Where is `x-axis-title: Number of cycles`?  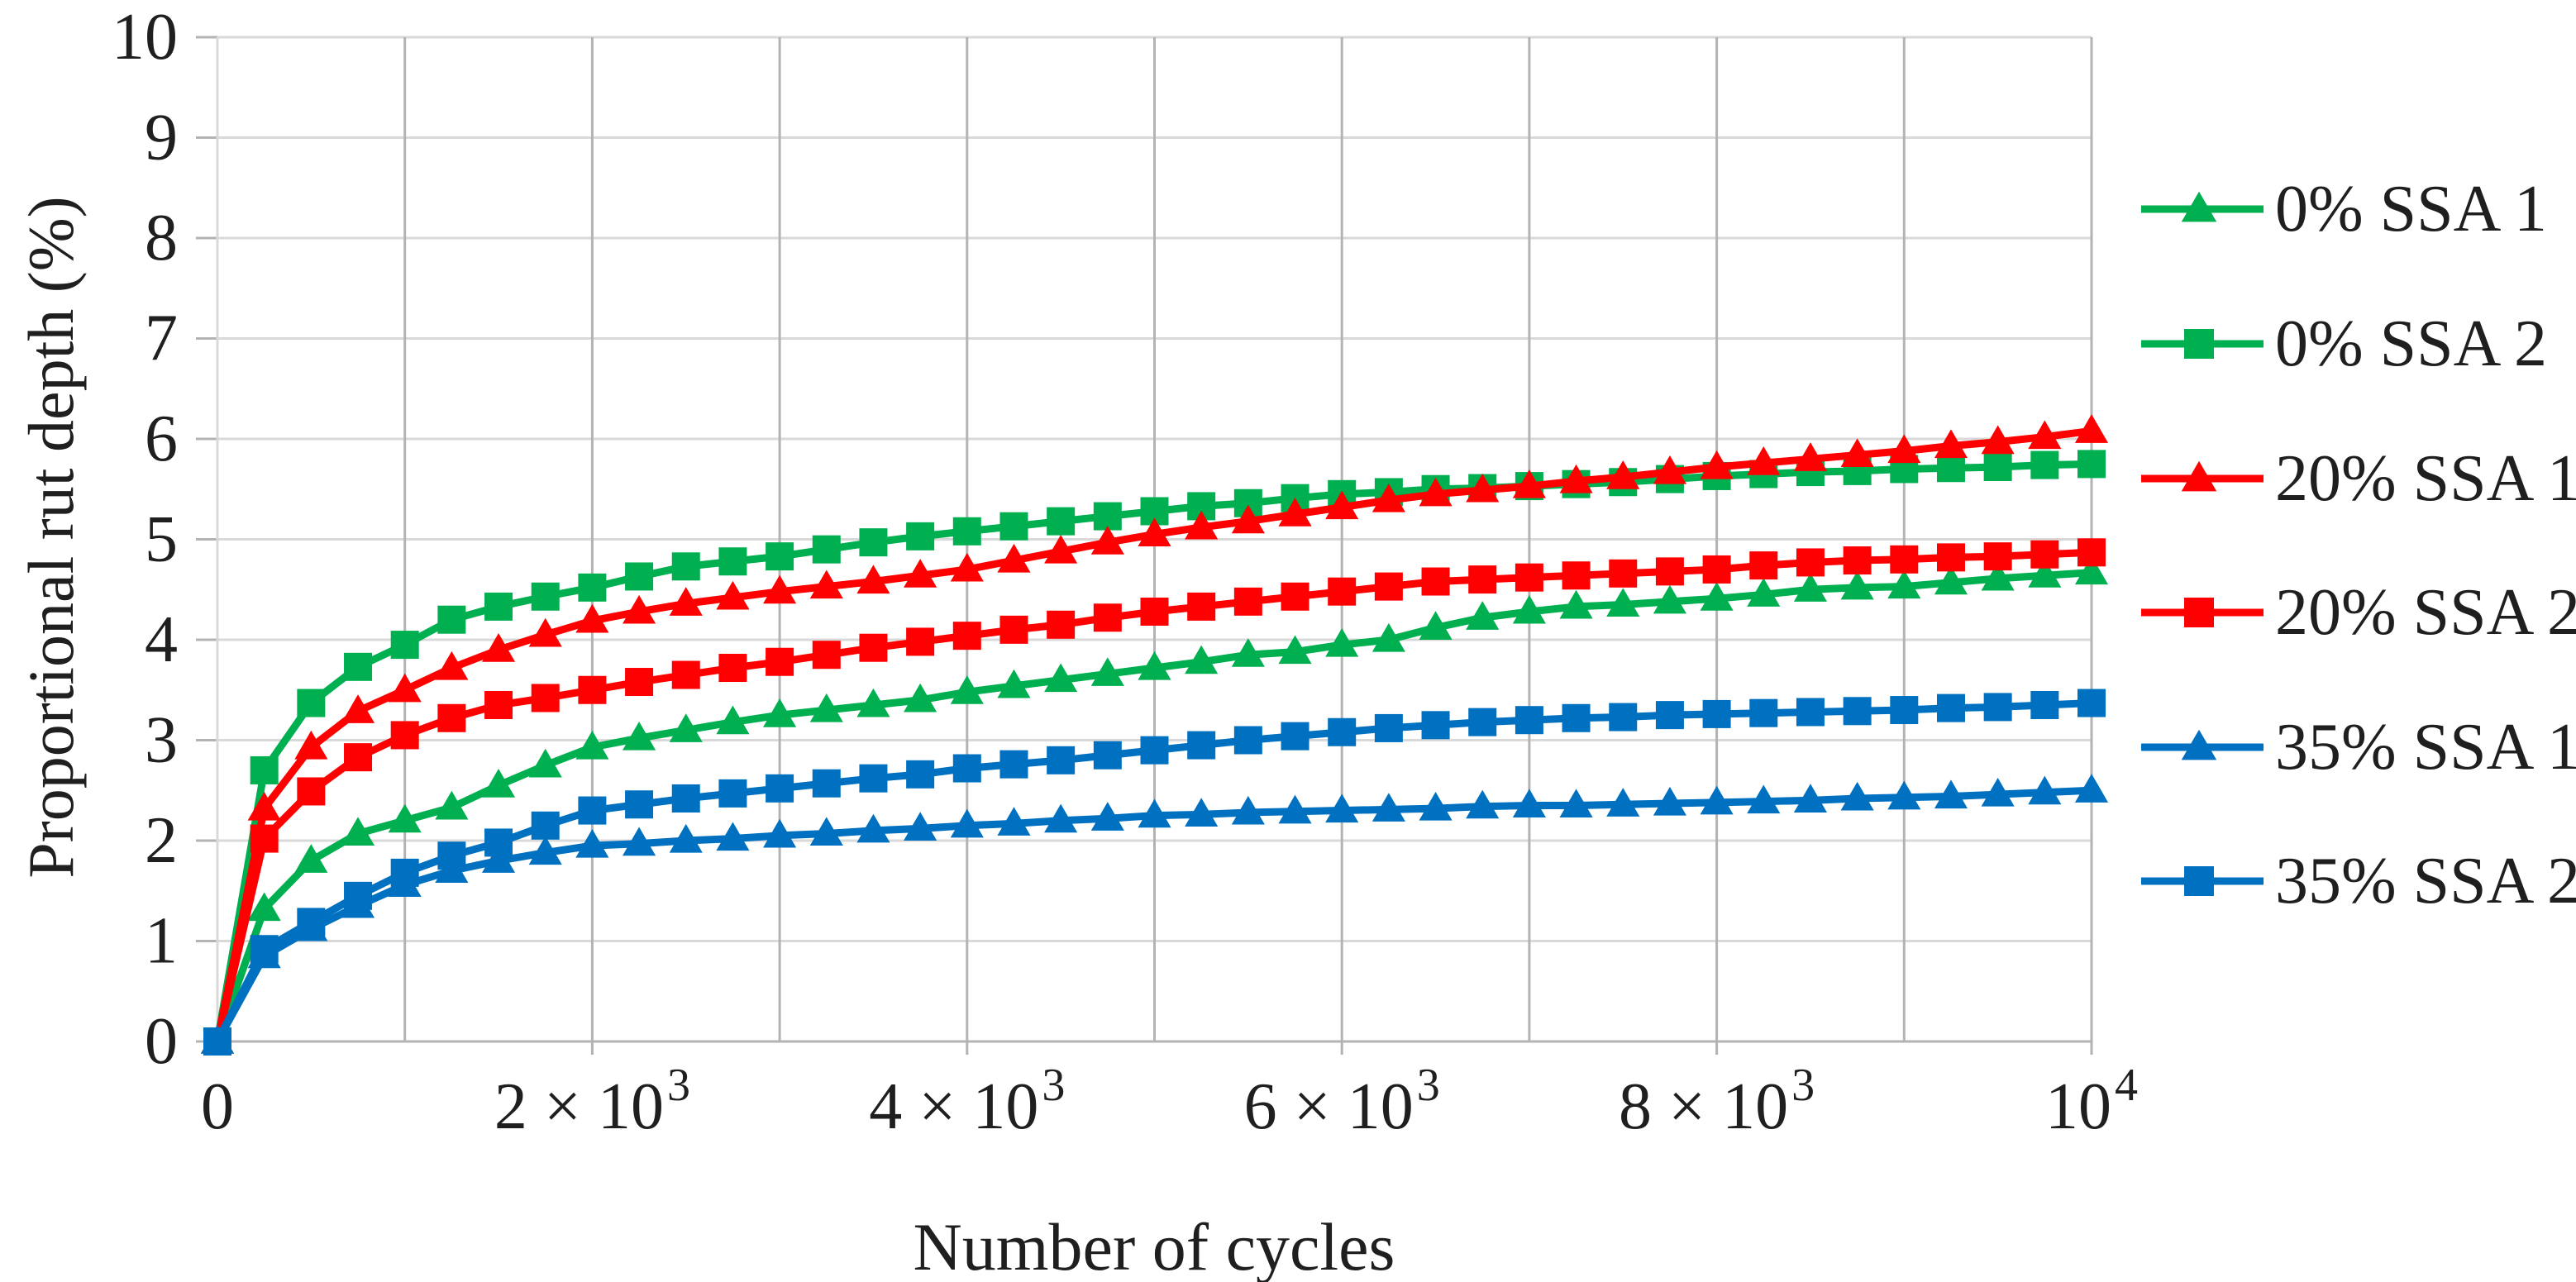
x-axis-title: Number of cycles is located at coordinates (1154, 1246).